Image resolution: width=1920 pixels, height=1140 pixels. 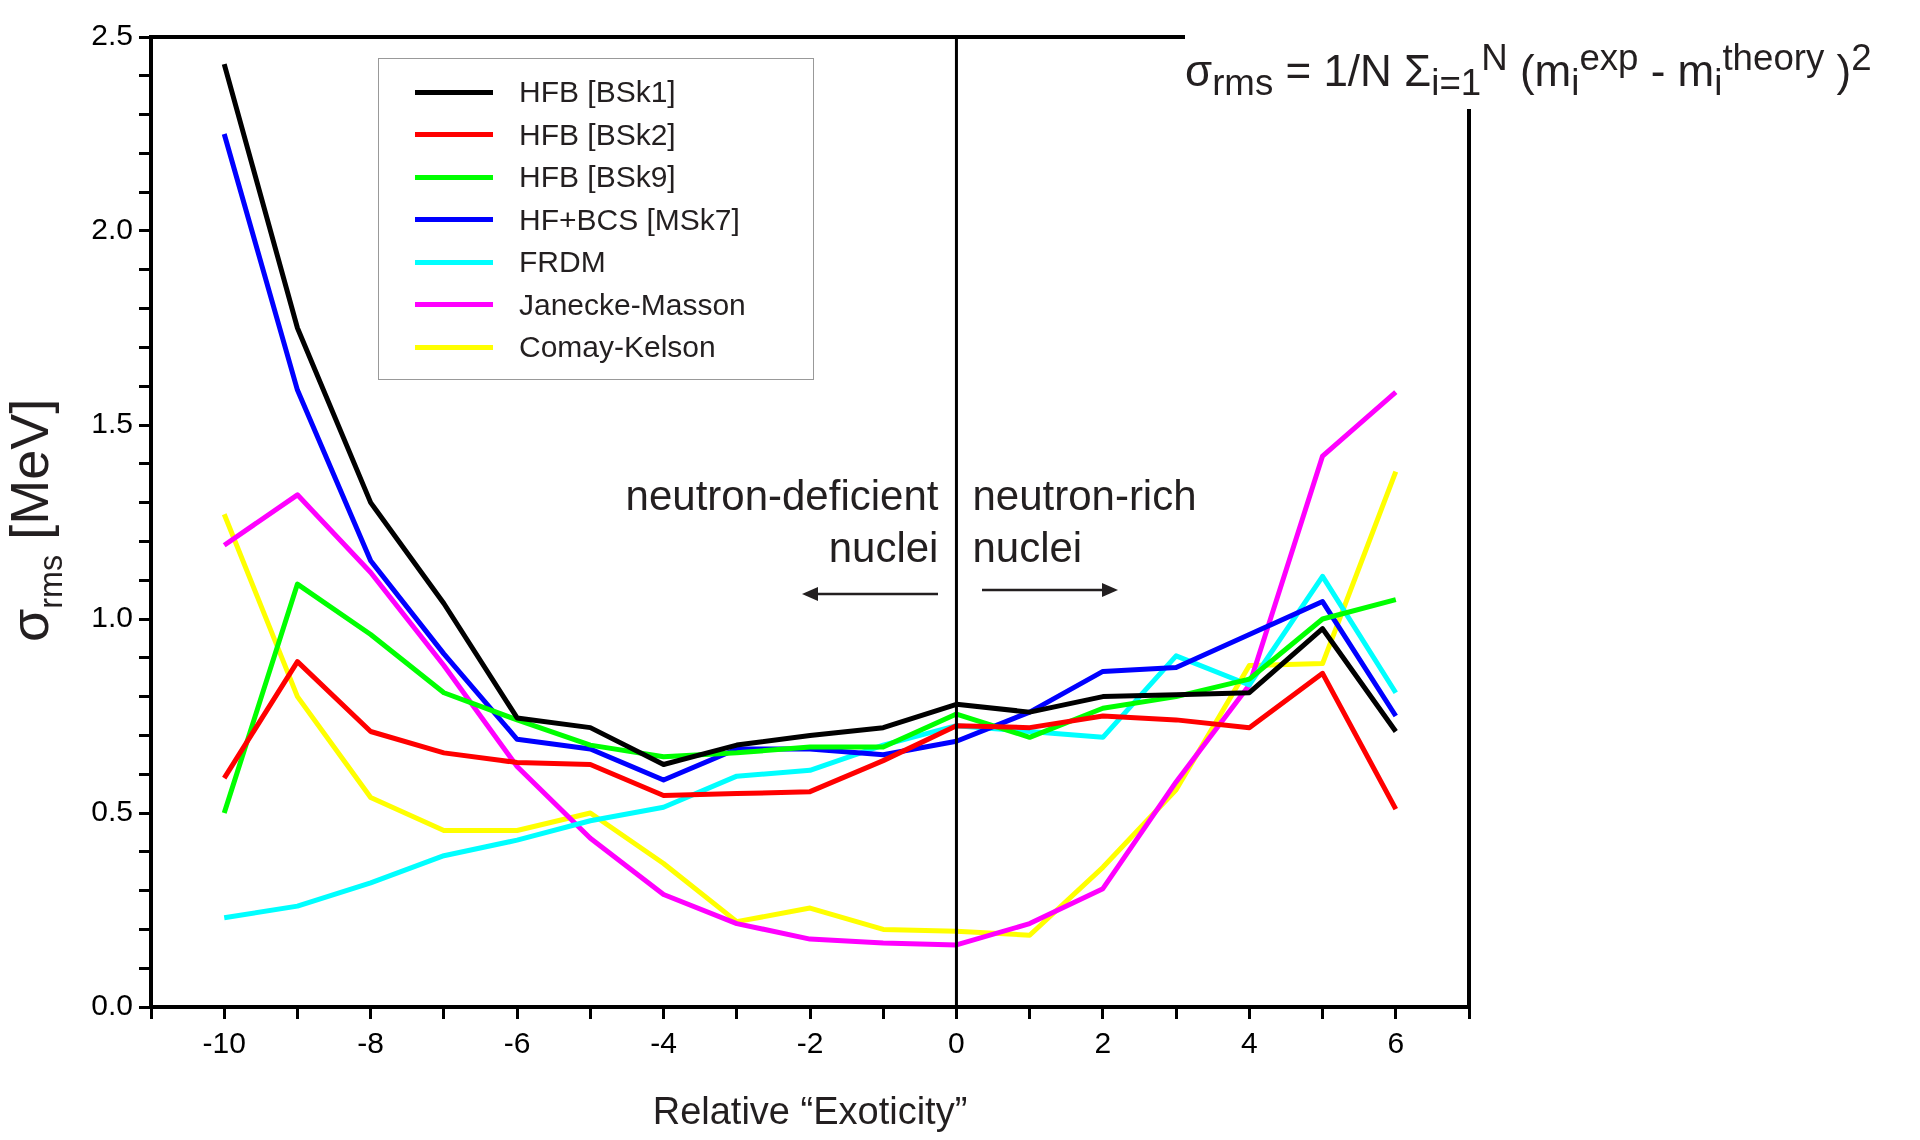 I want to click on text: σ$_{rms}$ = 1/N Σ$_{i=1}$$^{N}$ (m$_{i}$$^{exp}$ - m$_{i}$$^{theory}$ )$^{2}$, so click(x=1528, y=70).